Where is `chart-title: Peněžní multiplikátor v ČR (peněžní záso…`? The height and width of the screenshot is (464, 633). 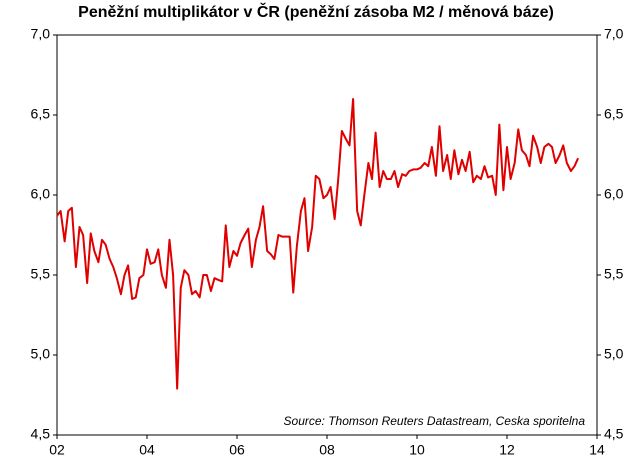 chart-title: Peněžní multiplikátor v ČR (peněžní záso… is located at coordinates (316, 11).